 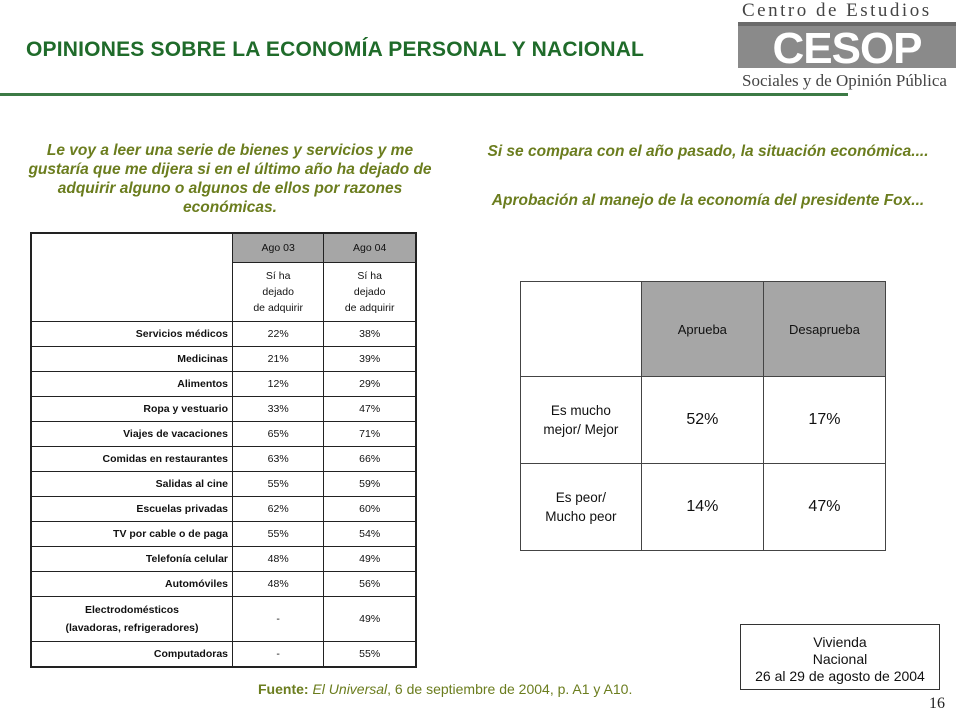 I want to click on table-row: Servicios médicos 22% 38%, so click(x=223, y=334).